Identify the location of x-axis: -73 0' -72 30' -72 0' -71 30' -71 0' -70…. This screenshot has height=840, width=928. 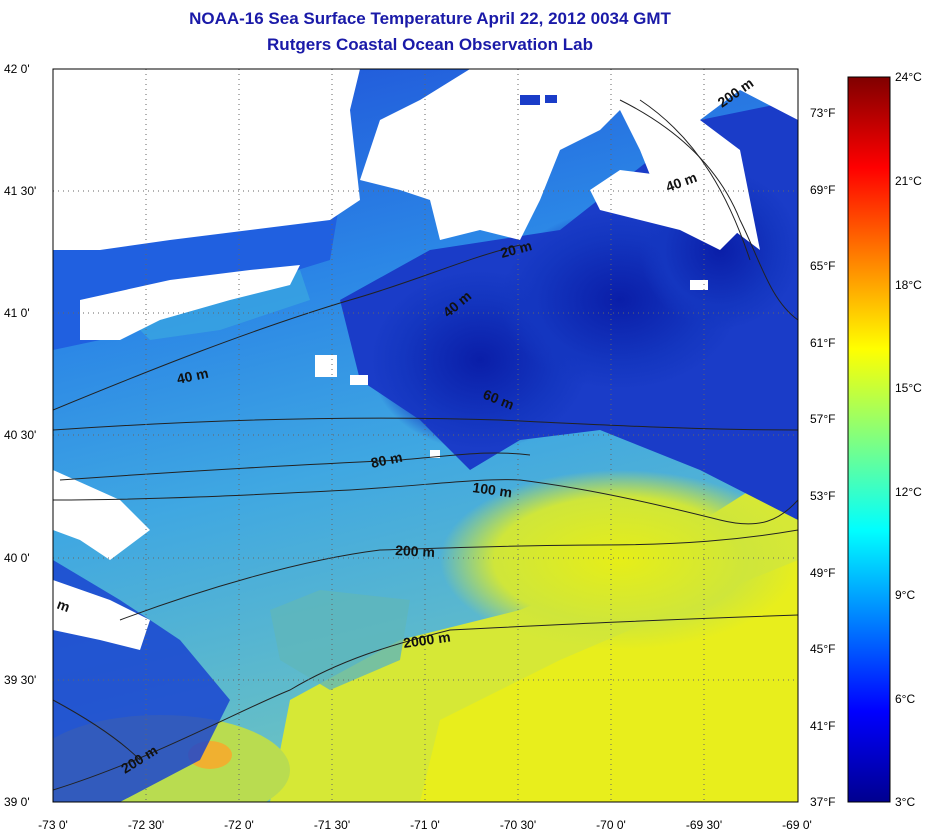
(425, 825).